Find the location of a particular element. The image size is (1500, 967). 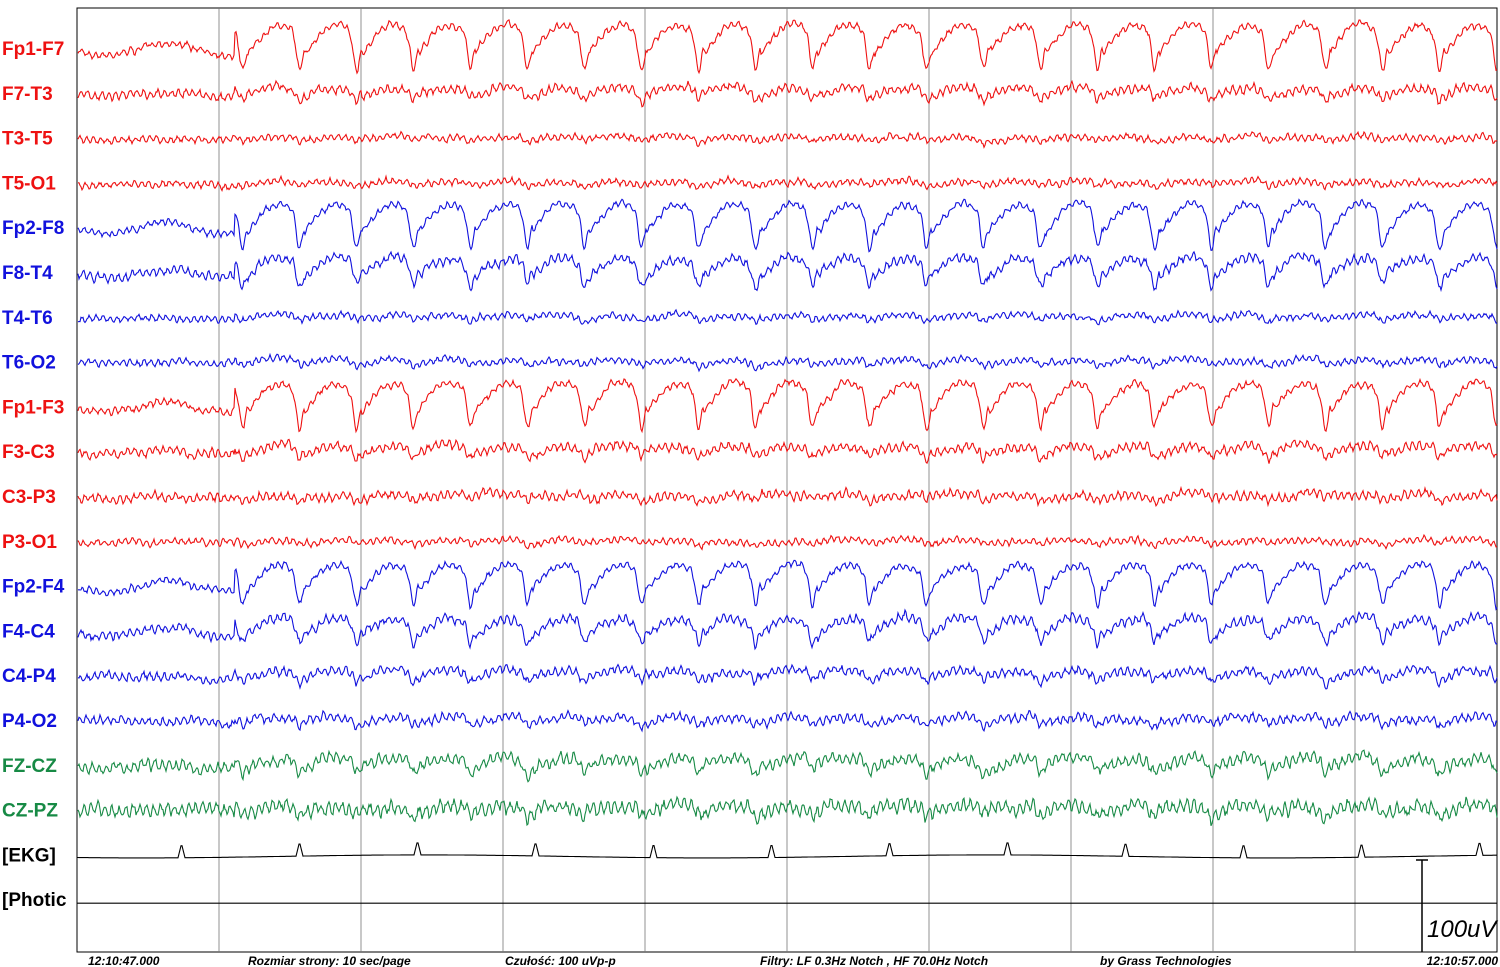

channel-label: P3-O1 is located at coordinates (29, 542).